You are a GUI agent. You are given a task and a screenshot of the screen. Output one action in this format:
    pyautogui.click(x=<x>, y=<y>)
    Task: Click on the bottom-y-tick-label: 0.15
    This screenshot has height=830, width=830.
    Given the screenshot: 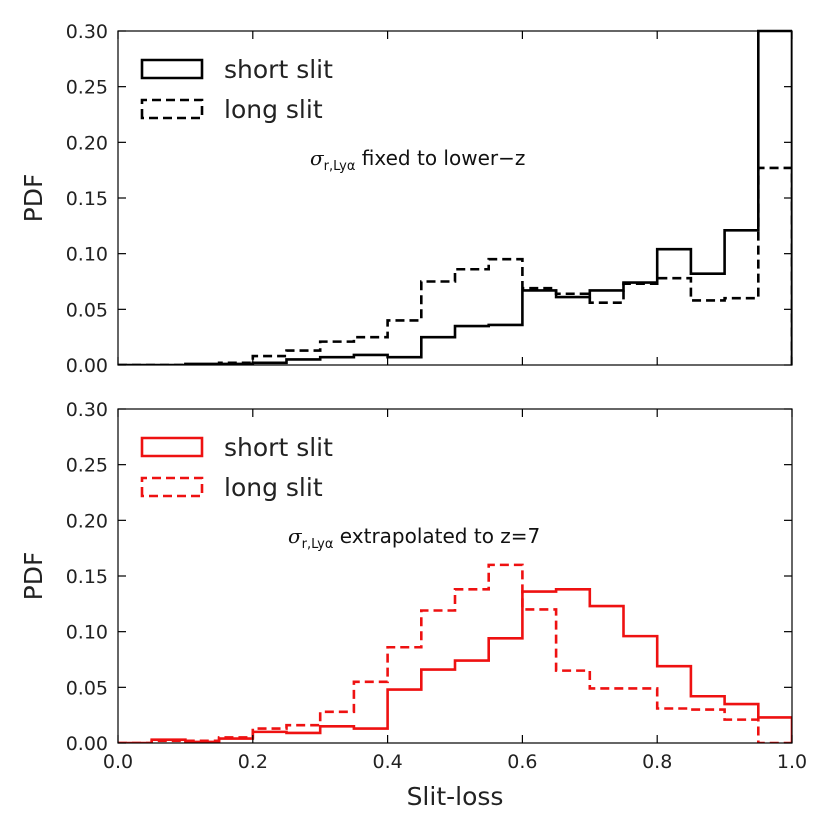 What is the action you would take?
    pyautogui.click(x=87, y=577)
    